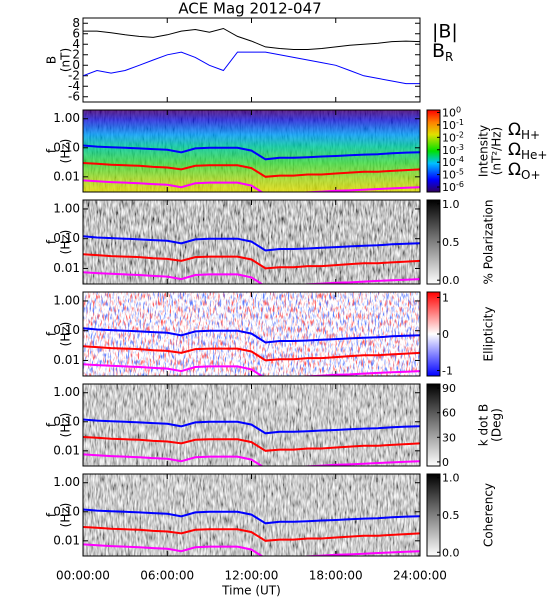  Describe the element at coordinates (484, 425) in the screenshot. I see `colorbar-label: k dot B` at that location.